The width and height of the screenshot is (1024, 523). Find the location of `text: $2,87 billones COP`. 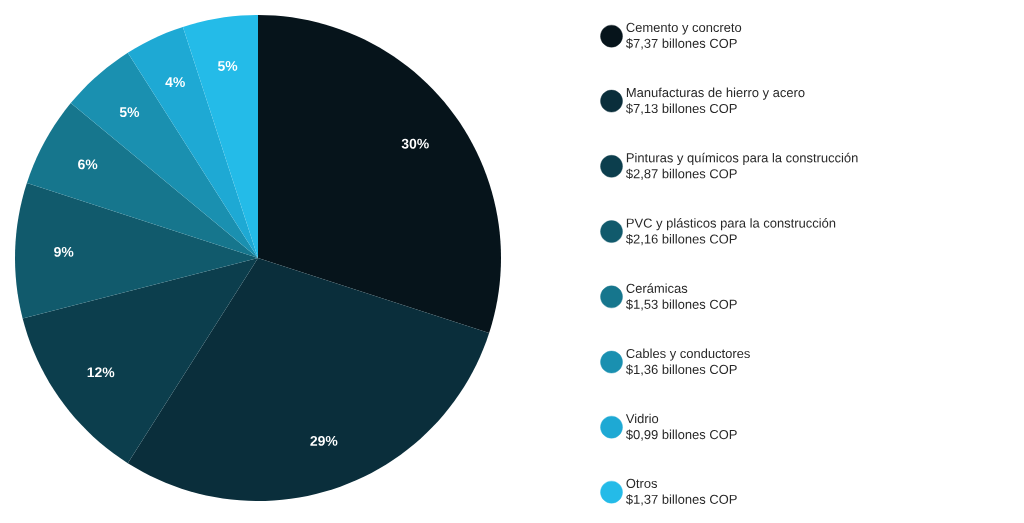

text: $2,87 billones COP is located at coordinates (681, 174).